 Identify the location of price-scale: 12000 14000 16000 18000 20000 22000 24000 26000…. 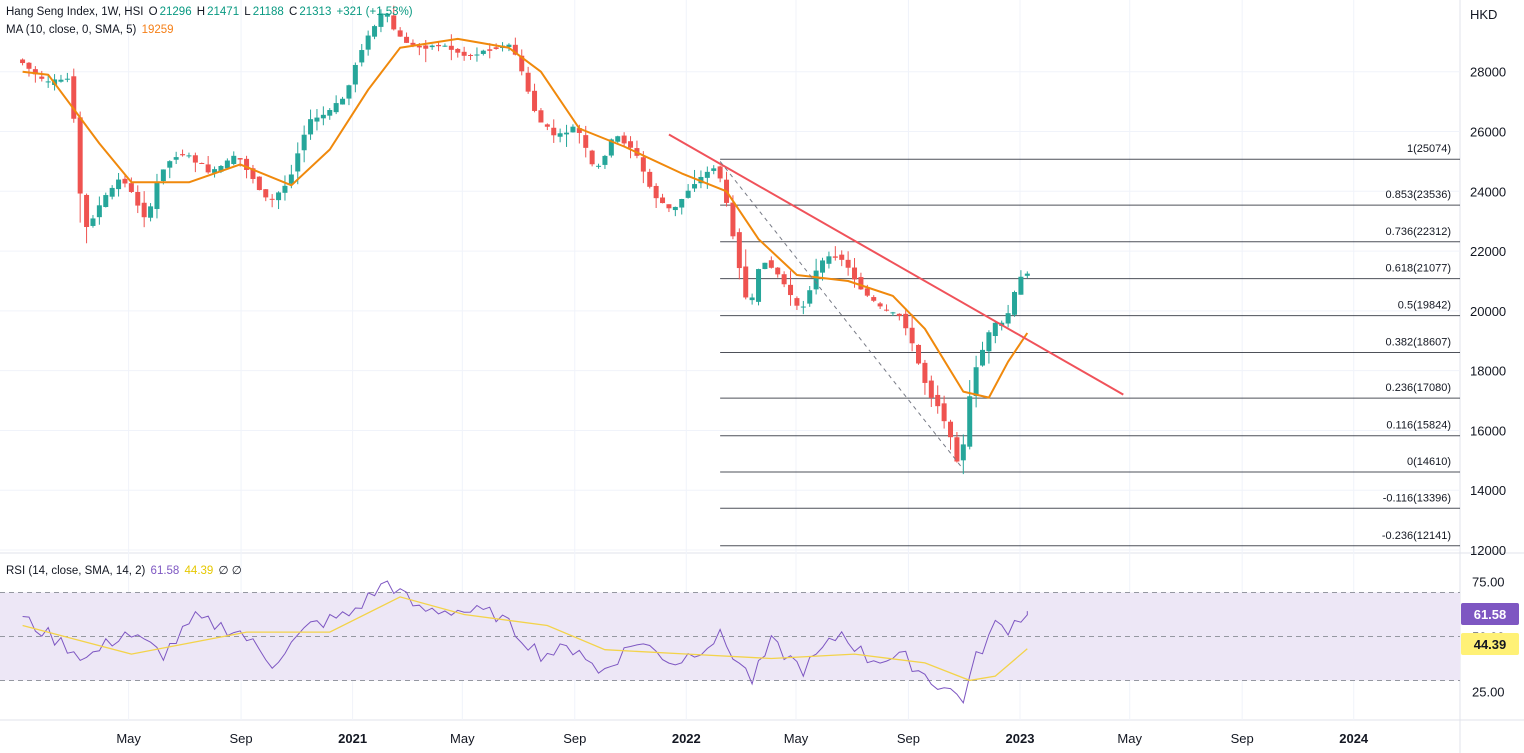
(1488, 311).